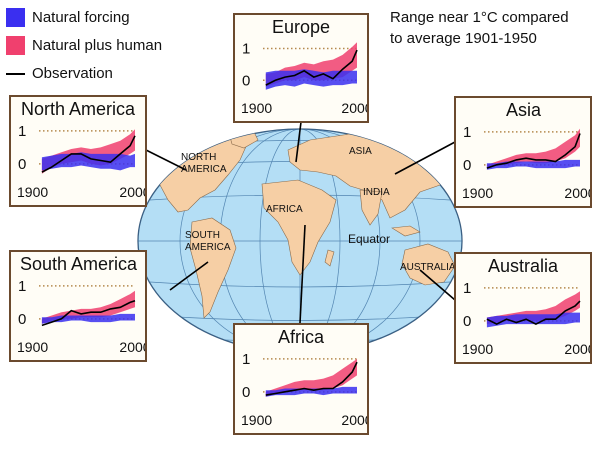  I want to click on africa-y-tick-0: 0, so click(246, 392).